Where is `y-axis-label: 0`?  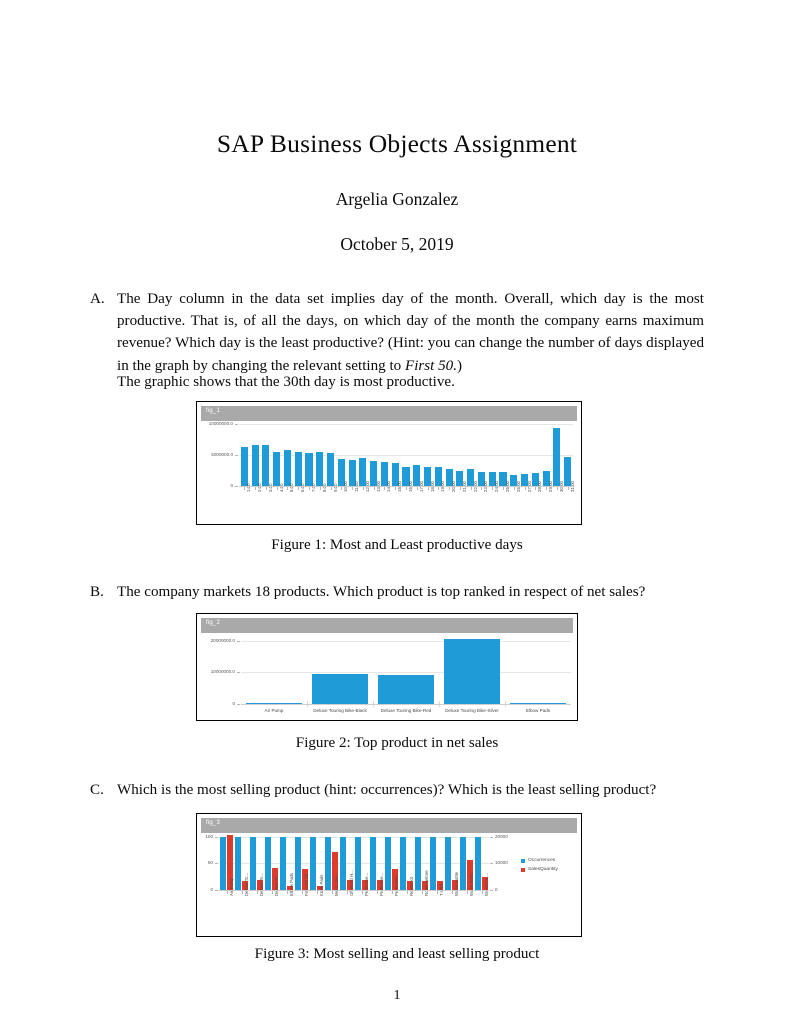
y-axis-label: 0 is located at coordinates (231, 485).